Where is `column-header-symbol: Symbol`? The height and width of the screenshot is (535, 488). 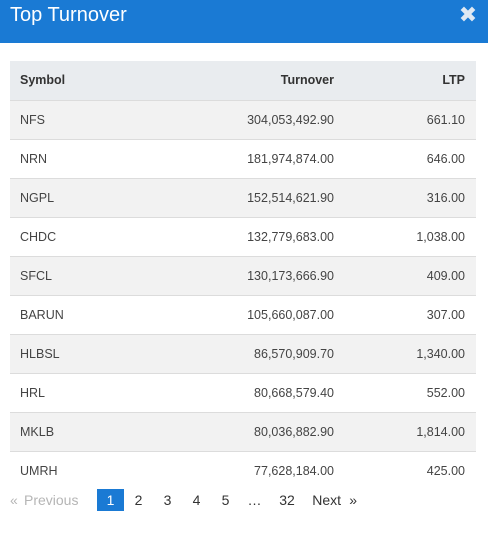
column-header-symbol: Symbol is located at coordinates (43, 80).